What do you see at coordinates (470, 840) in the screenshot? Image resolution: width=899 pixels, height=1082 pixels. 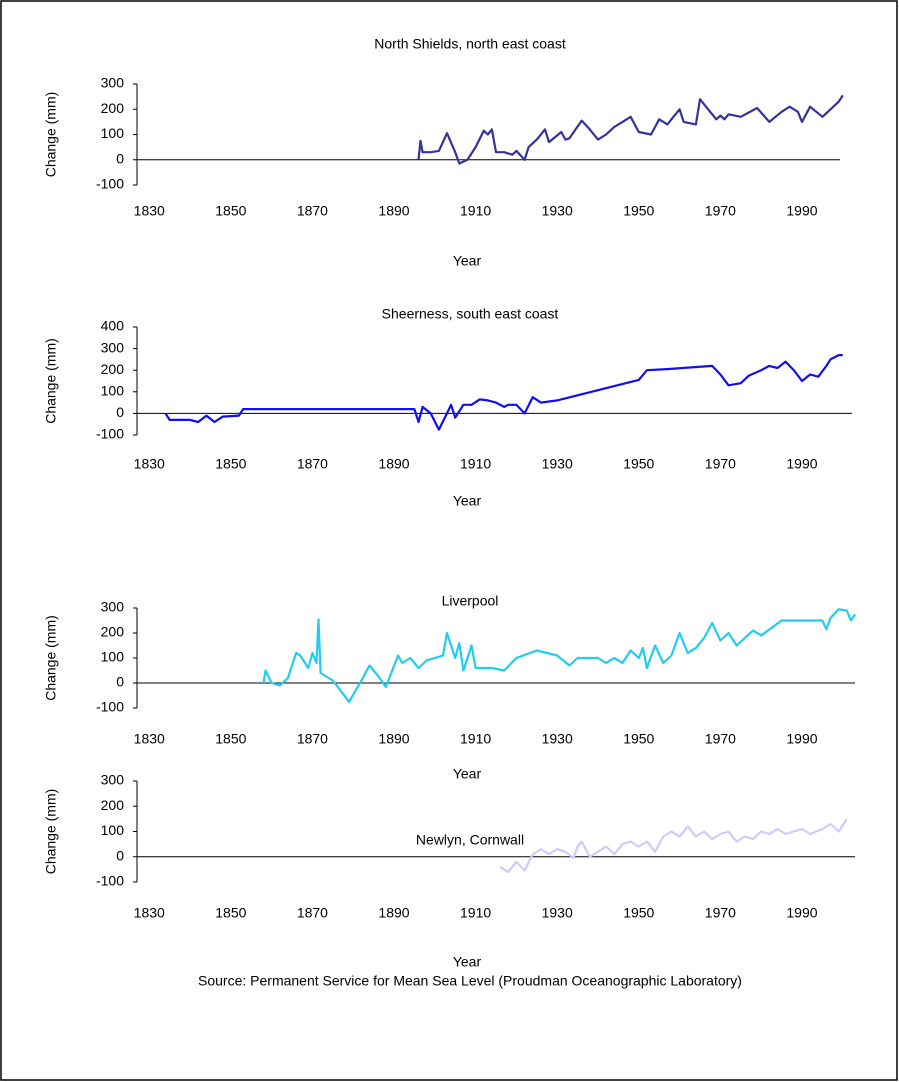 I see `chart-title: Newlyn, Cornwall` at bounding box center [470, 840].